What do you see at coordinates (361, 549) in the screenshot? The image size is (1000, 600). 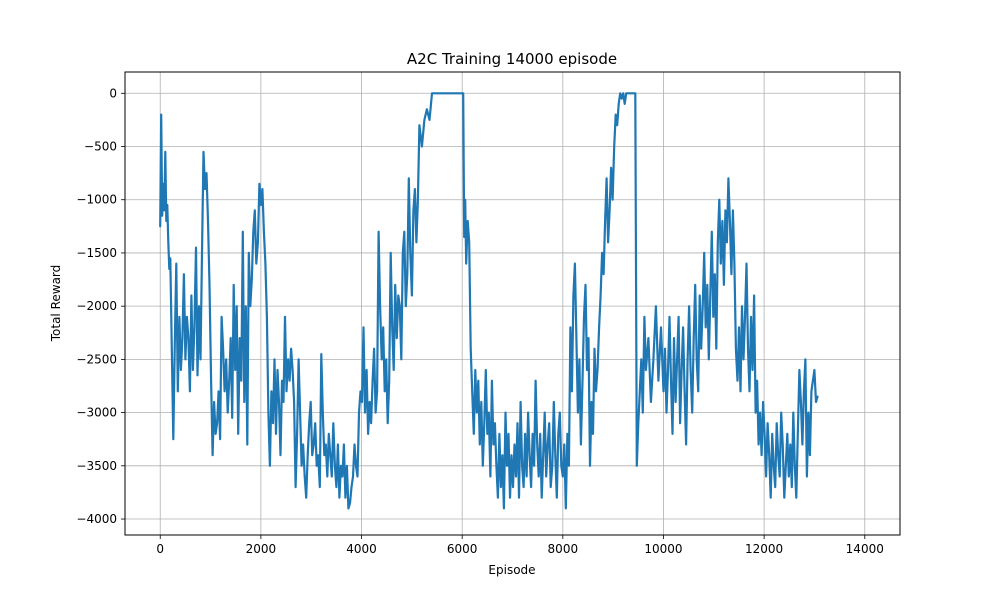 I see `x-tick-label: 4000` at bounding box center [361, 549].